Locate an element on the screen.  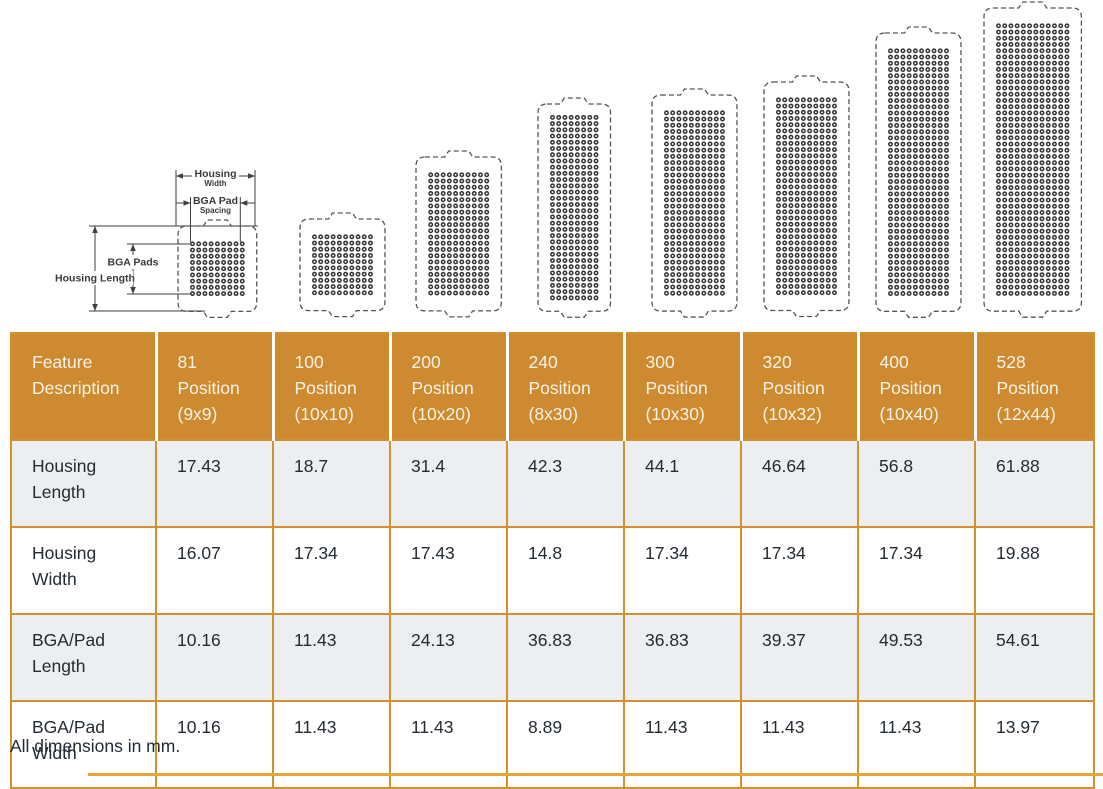
cell: 24.13 is located at coordinates (448, 657).